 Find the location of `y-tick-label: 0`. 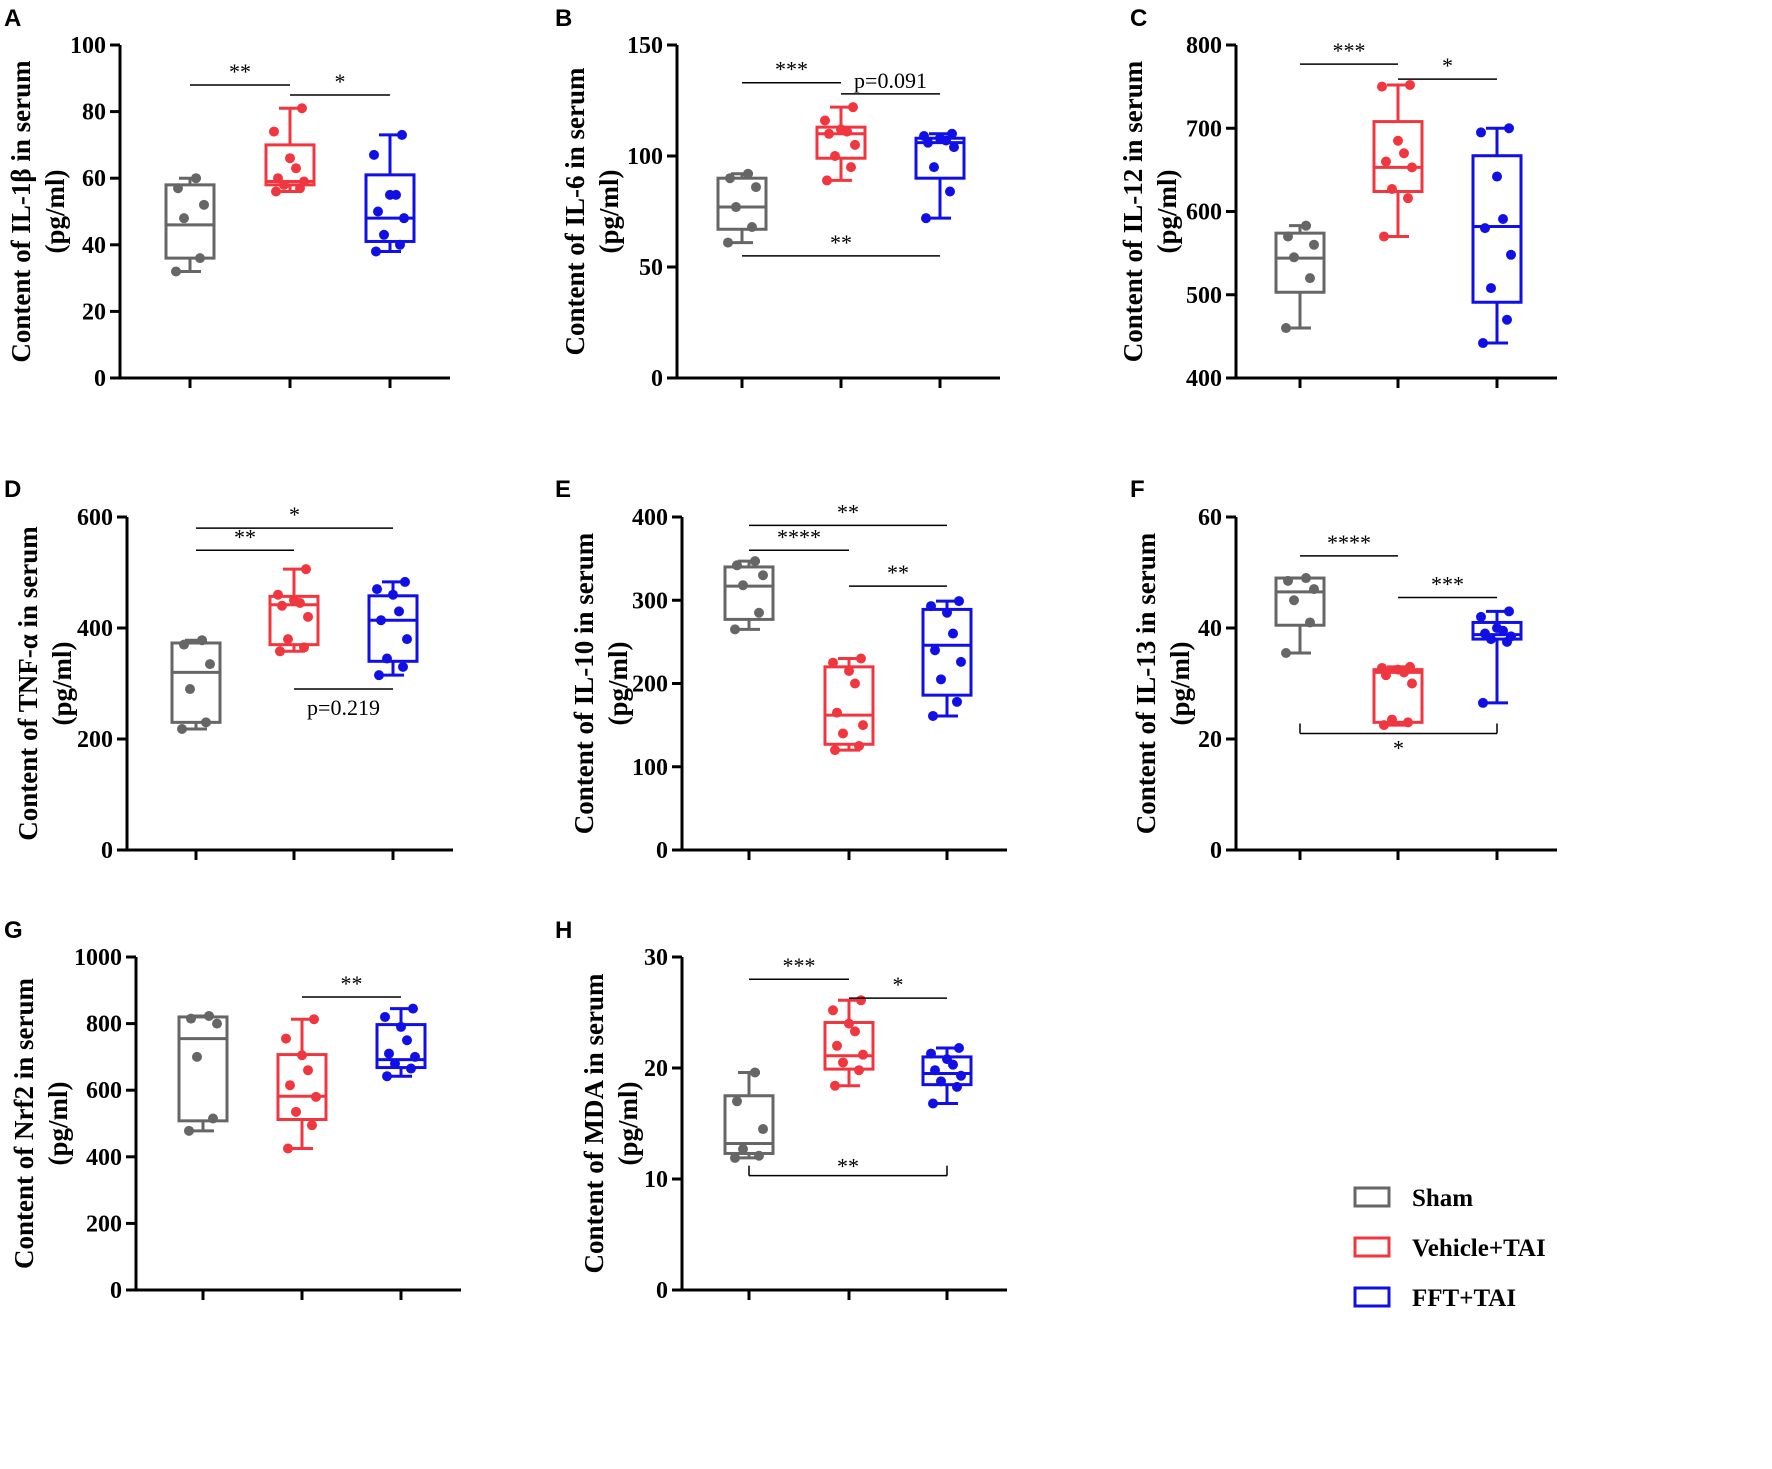

y-tick-label: 0 is located at coordinates (657, 379).